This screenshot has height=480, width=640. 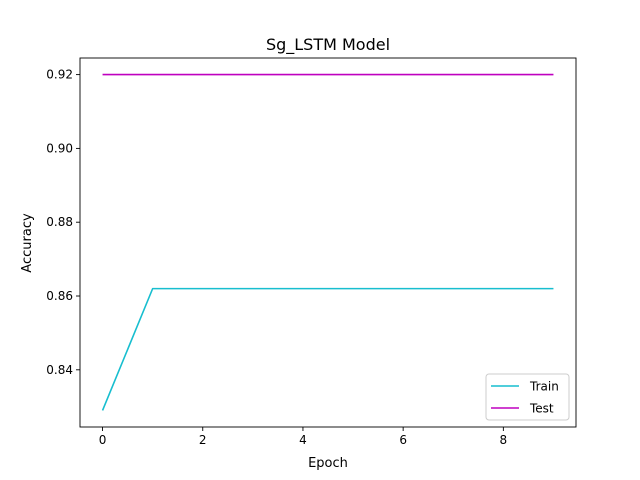 I want to click on x-tick-label: 2, so click(x=203, y=440).